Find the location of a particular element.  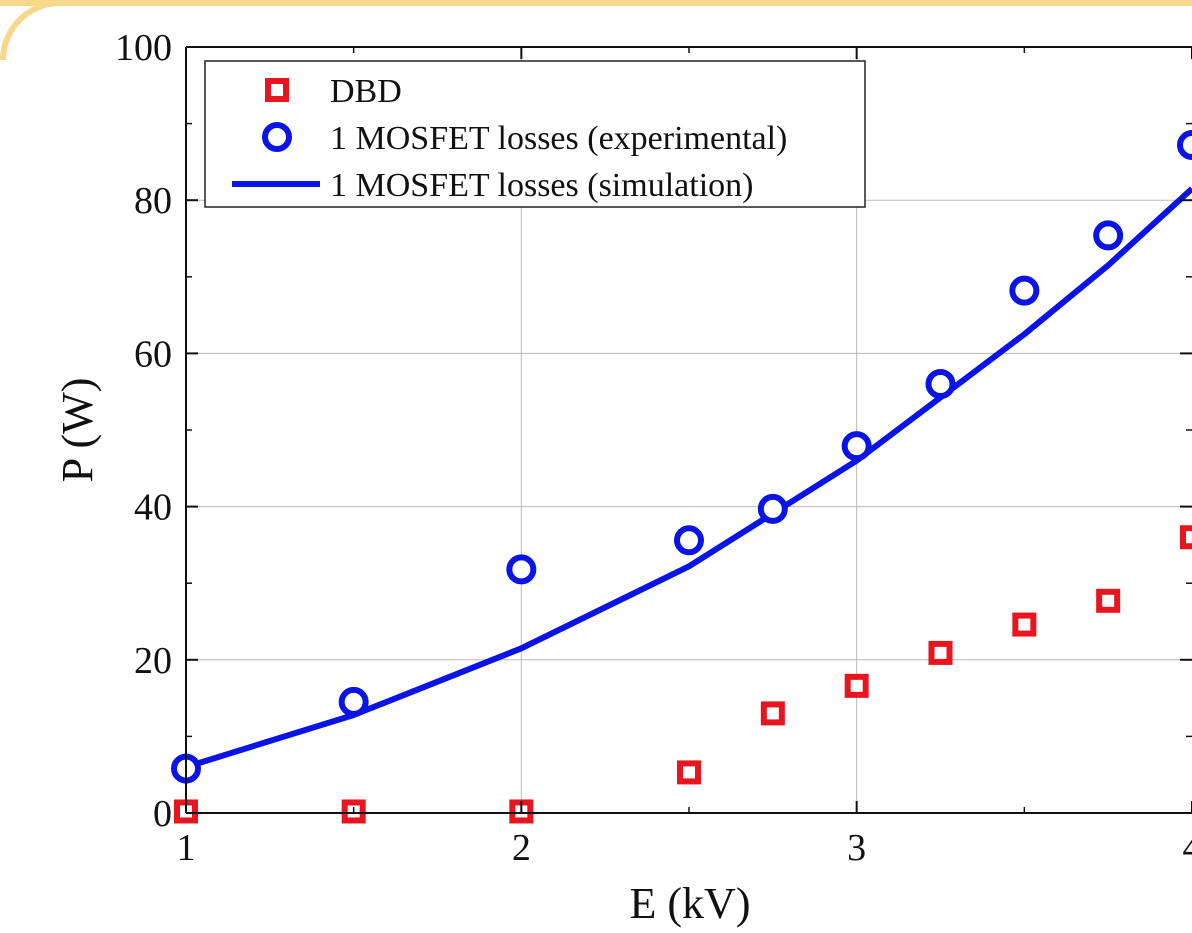

legend-dbd-marker is located at coordinates (277, 90).